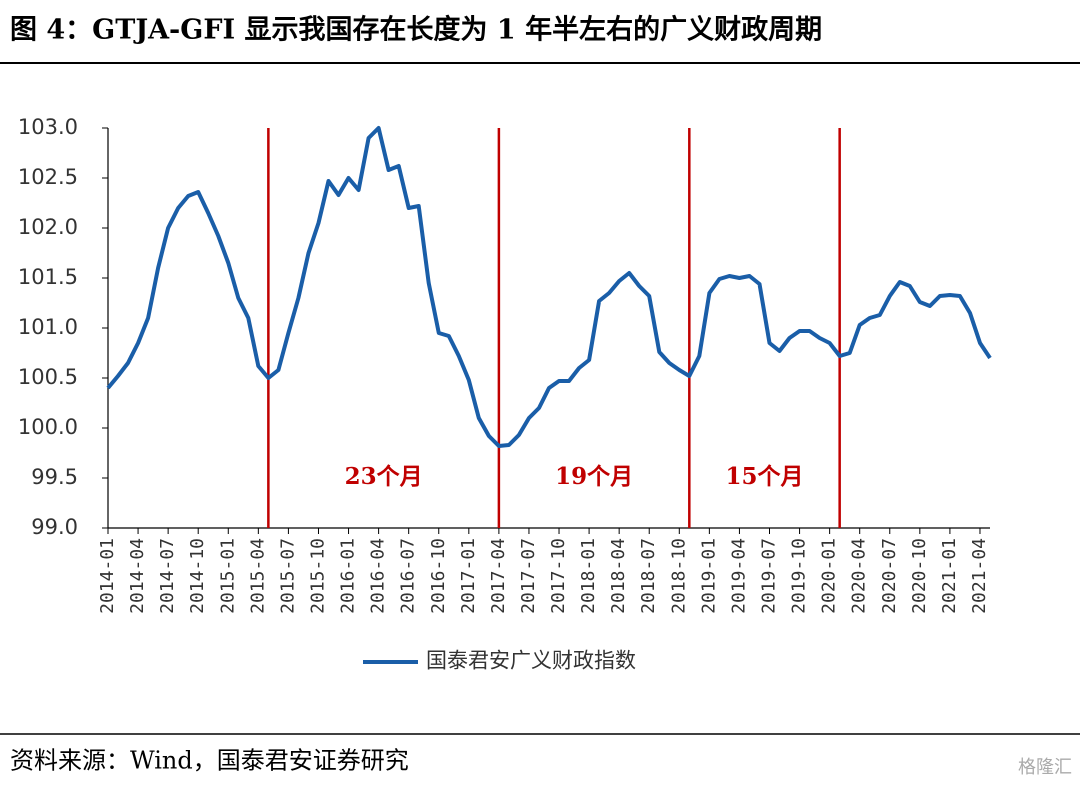 The width and height of the screenshot is (1080, 787). Describe the element at coordinates (738, 576) in the screenshot. I see `x-tick-label: 2019-04` at that location.